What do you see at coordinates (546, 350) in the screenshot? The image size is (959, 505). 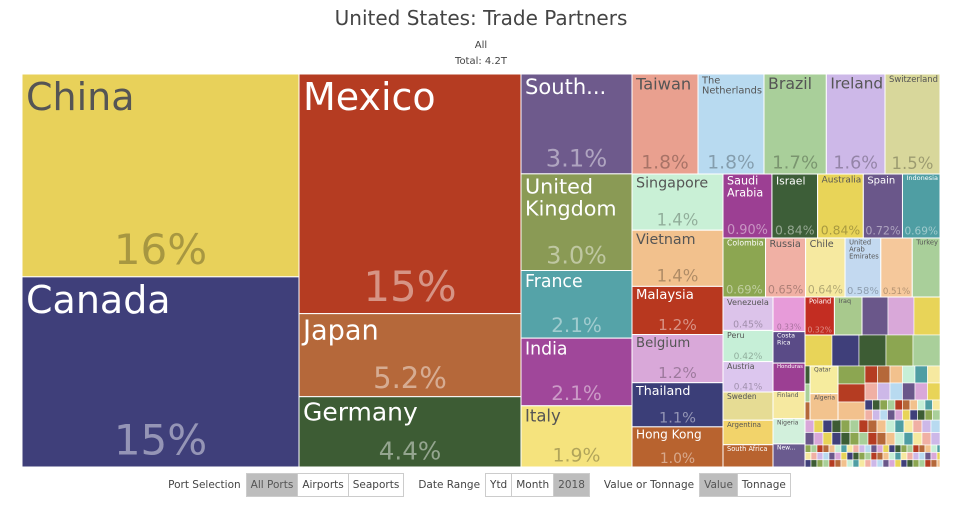 I see `tile-label: India` at bounding box center [546, 350].